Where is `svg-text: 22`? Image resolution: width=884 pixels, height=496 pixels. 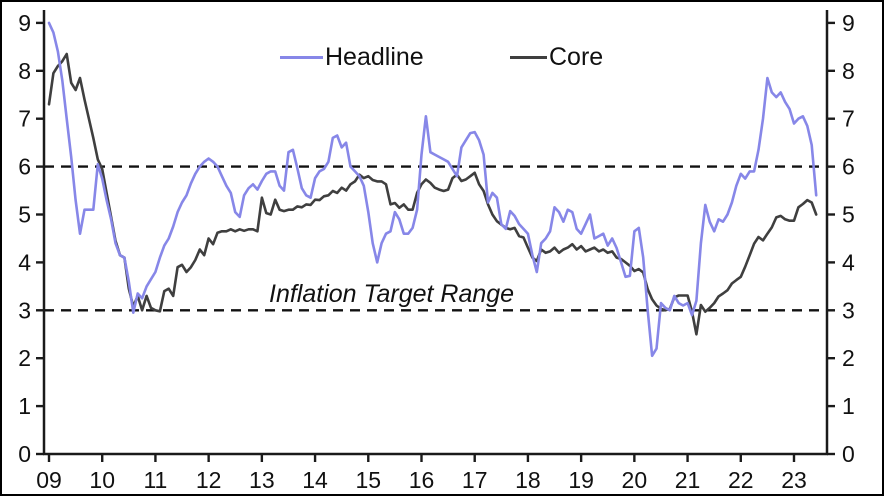 svg-text: 22 is located at coordinates (741, 480).